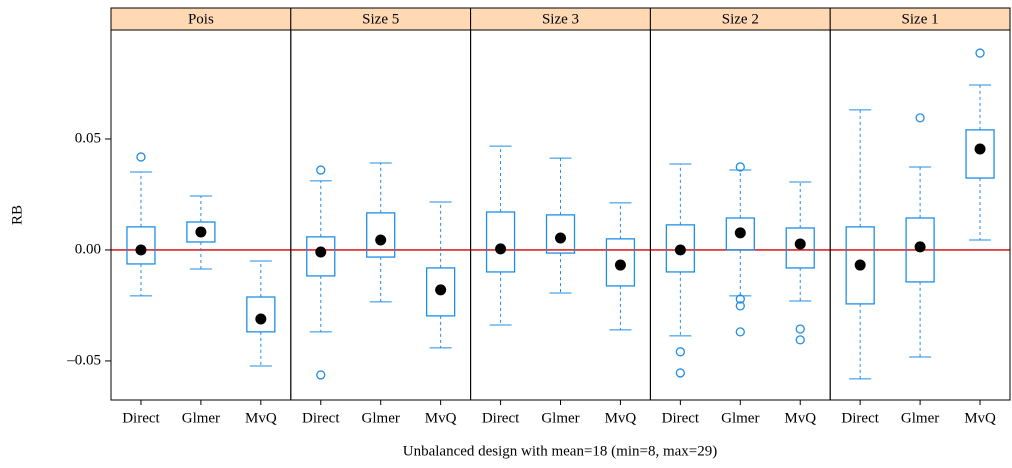 This screenshot has width=1012, height=468. I want to click on strip-label: Pois, so click(201, 19).